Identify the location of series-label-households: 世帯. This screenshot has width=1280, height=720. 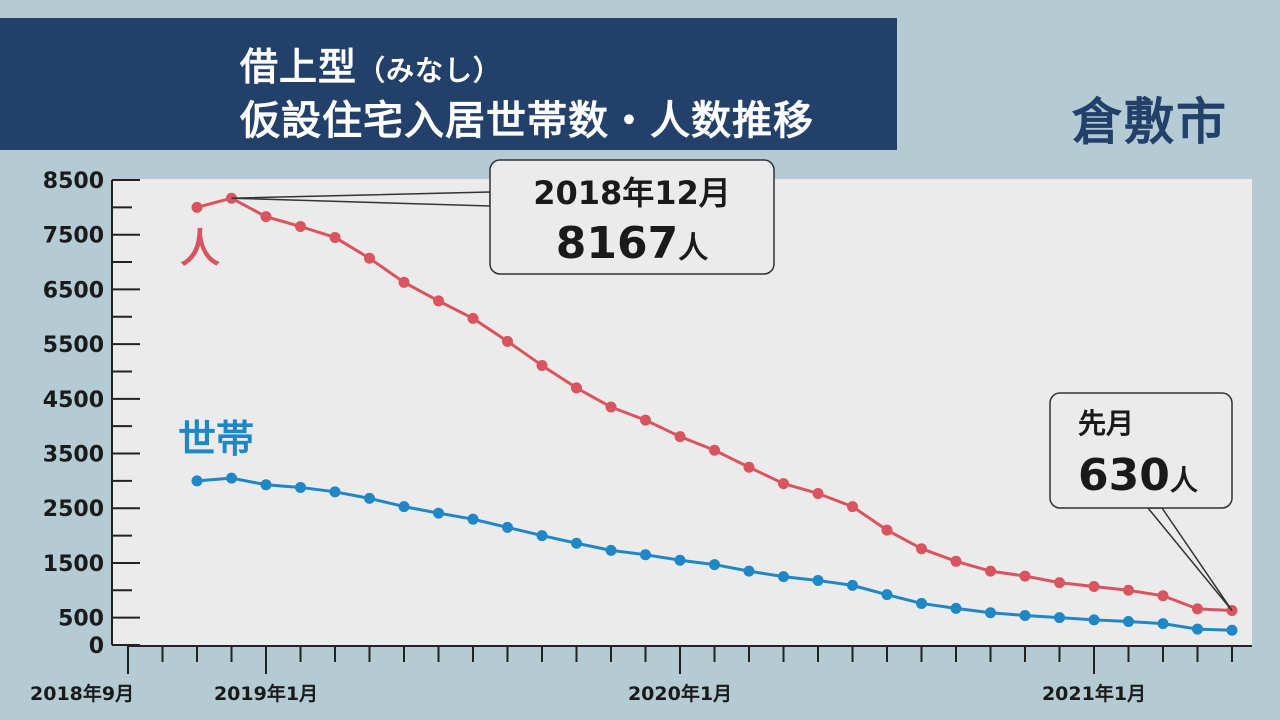
(216, 439).